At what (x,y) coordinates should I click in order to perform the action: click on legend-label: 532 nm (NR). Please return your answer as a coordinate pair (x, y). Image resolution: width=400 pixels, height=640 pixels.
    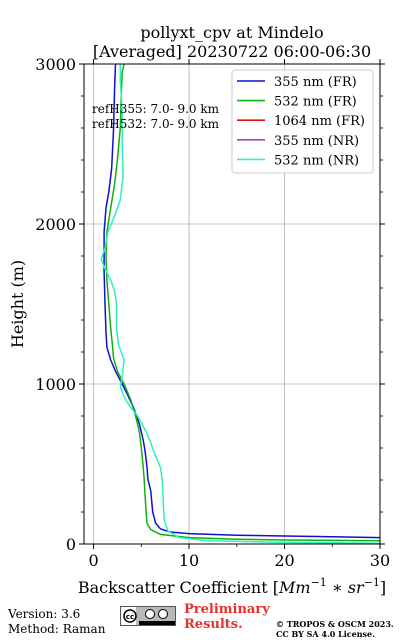
    Looking at the image, I should click on (316, 160).